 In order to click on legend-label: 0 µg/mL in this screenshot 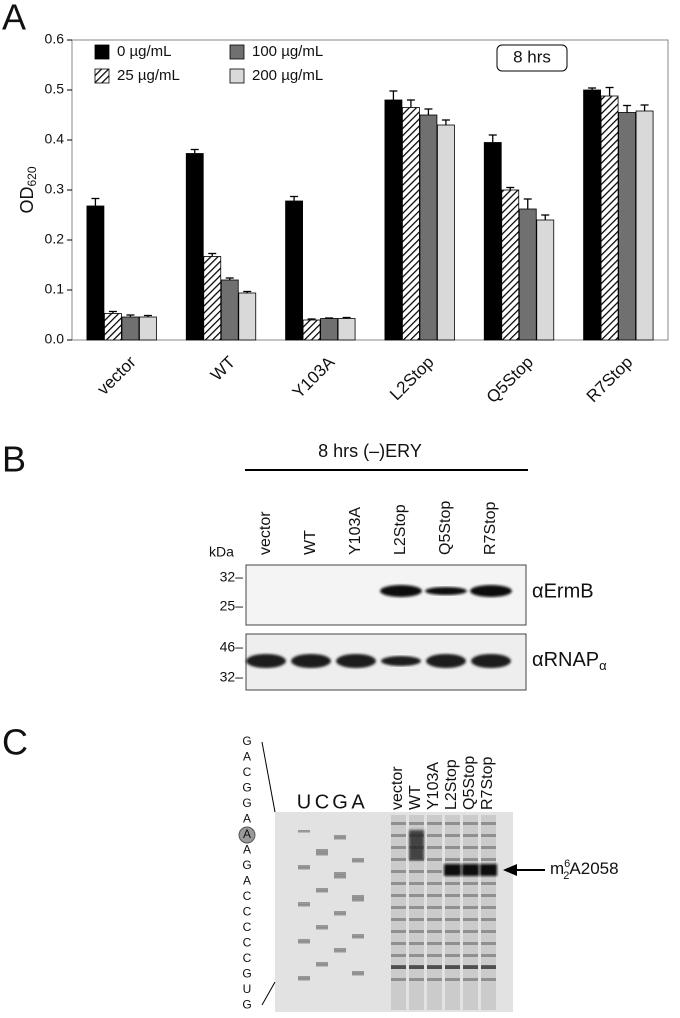, I will do `click(144, 51)`.